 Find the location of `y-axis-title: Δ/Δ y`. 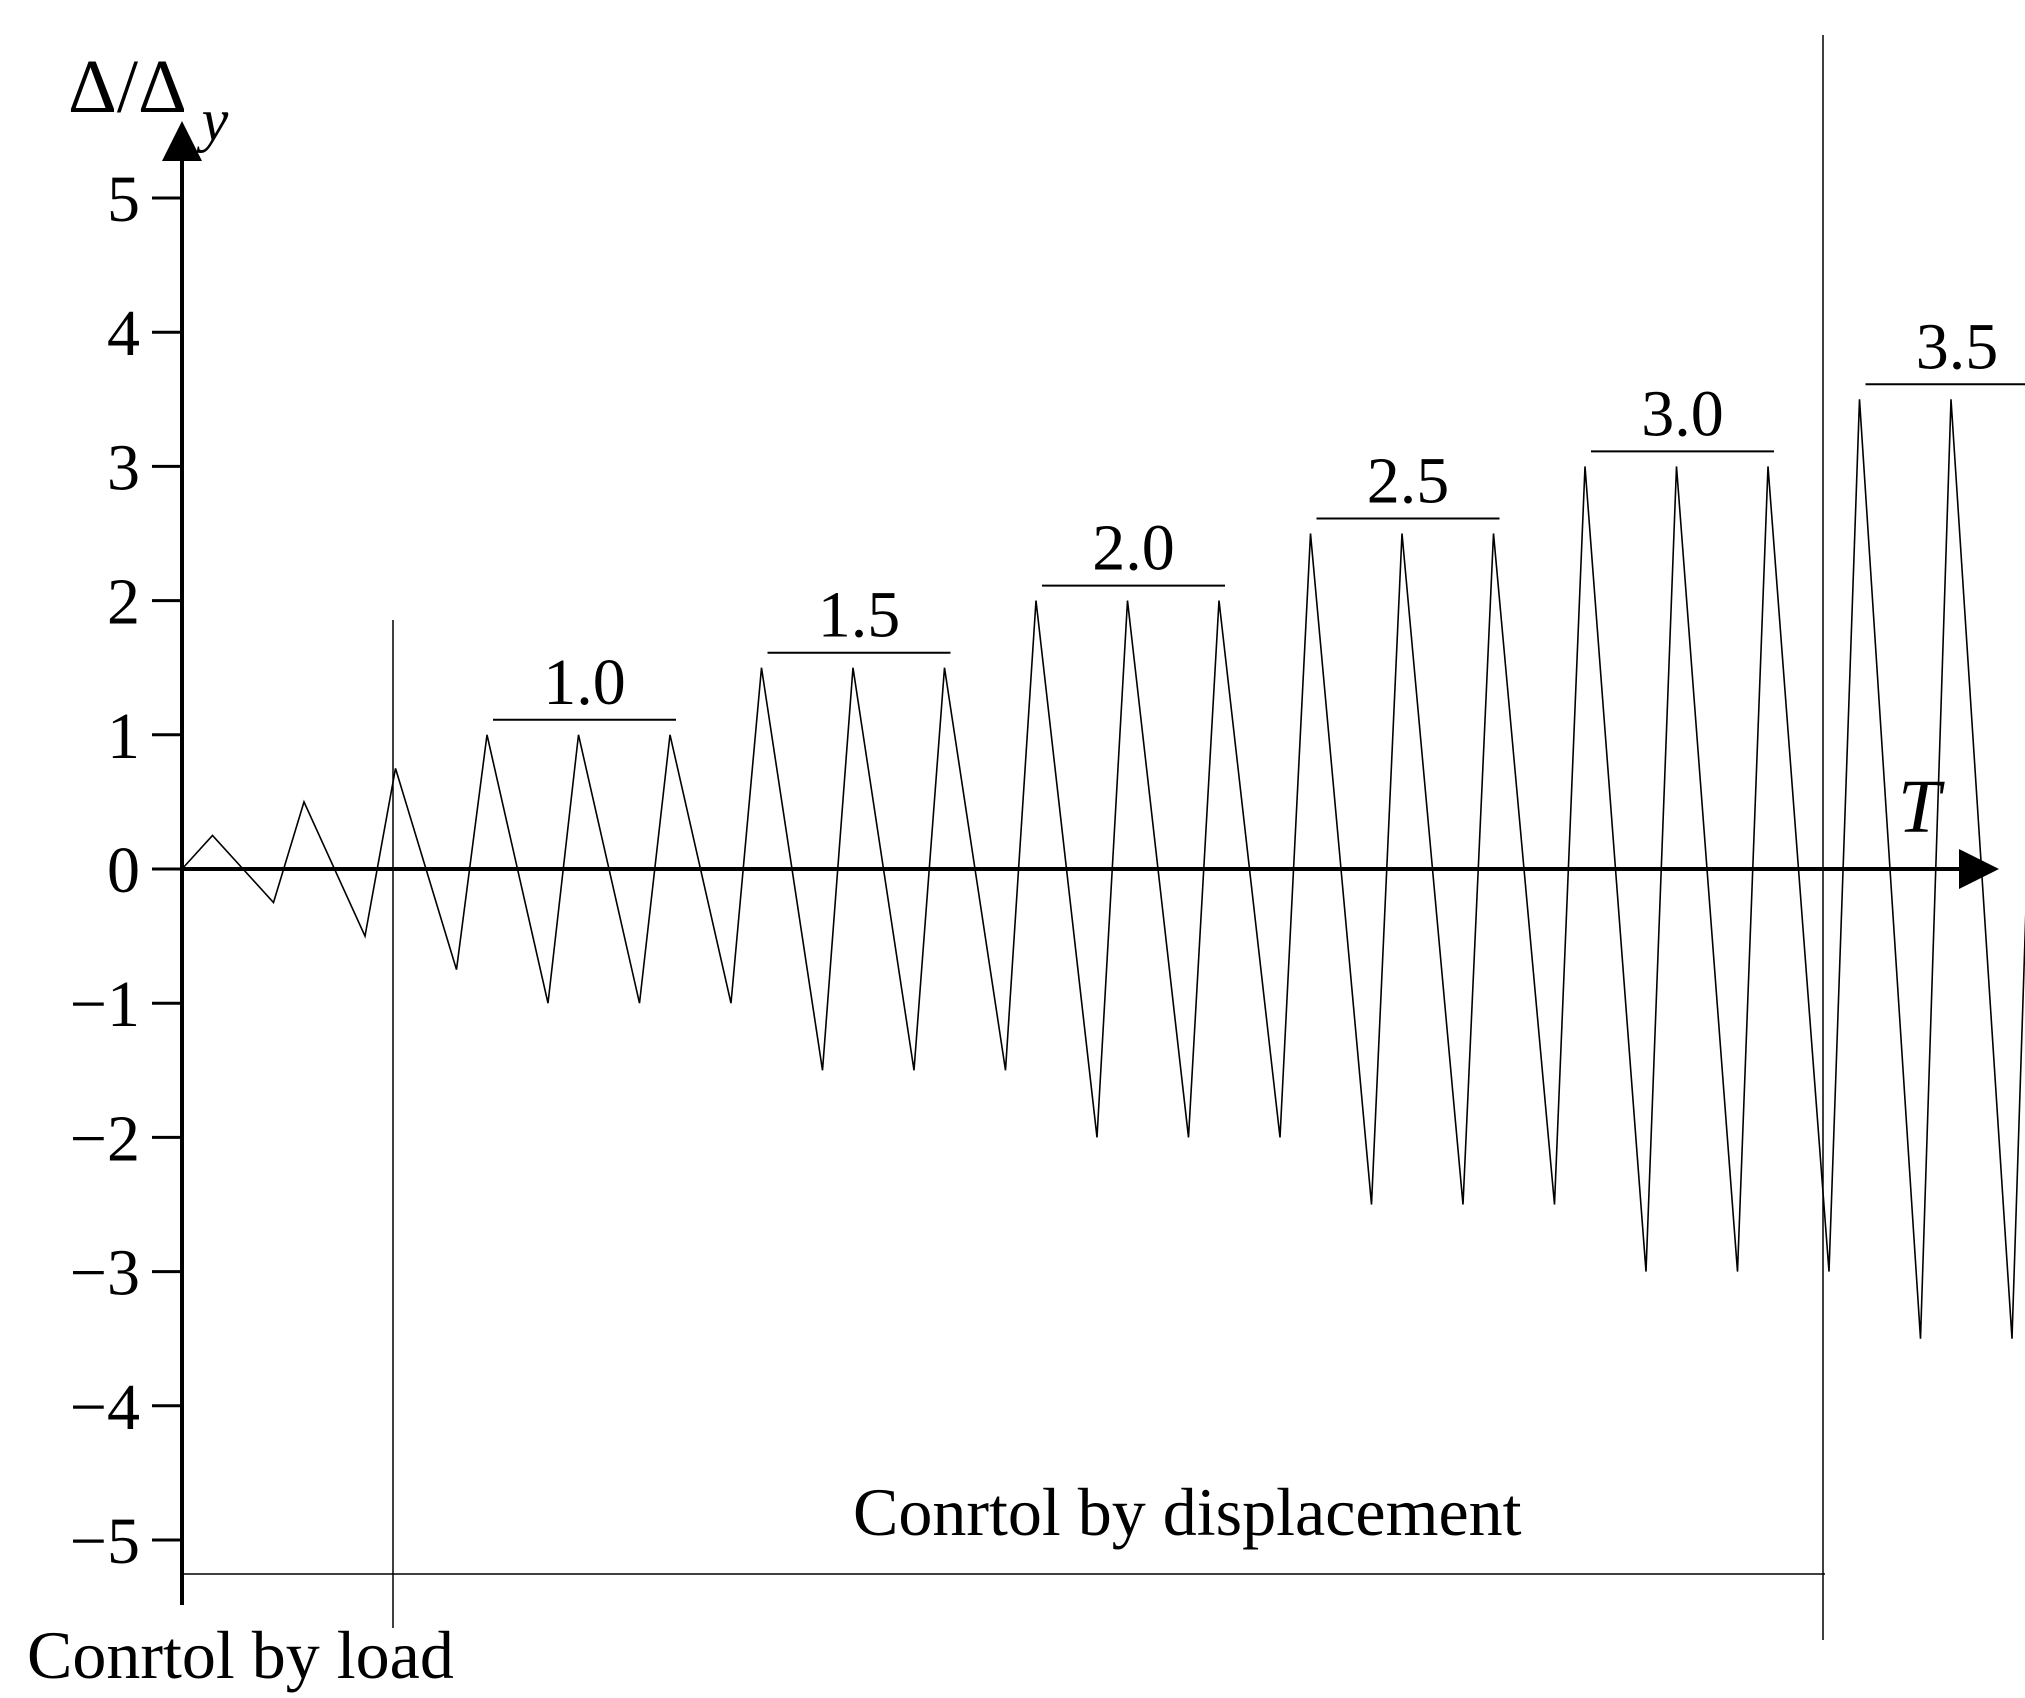

y-axis-title: Δ/Δ y is located at coordinates (148, 99).